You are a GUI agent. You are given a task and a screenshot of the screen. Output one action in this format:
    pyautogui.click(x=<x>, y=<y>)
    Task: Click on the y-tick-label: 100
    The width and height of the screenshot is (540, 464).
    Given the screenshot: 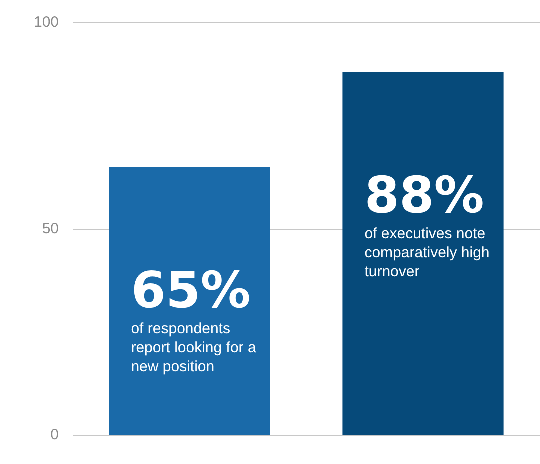 What is the action you would take?
    pyautogui.click(x=47, y=23)
    